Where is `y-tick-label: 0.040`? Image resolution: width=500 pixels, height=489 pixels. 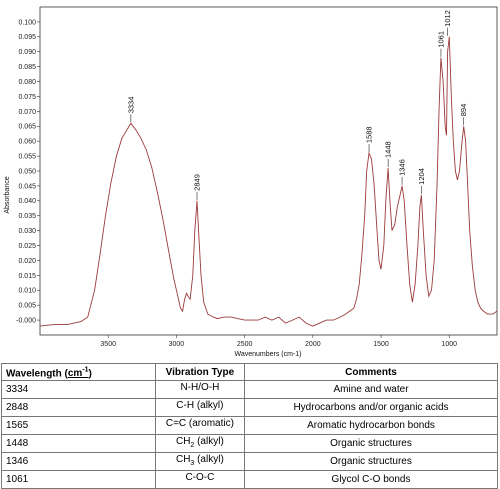 y-tick-label: 0.040 is located at coordinates (27, 201).